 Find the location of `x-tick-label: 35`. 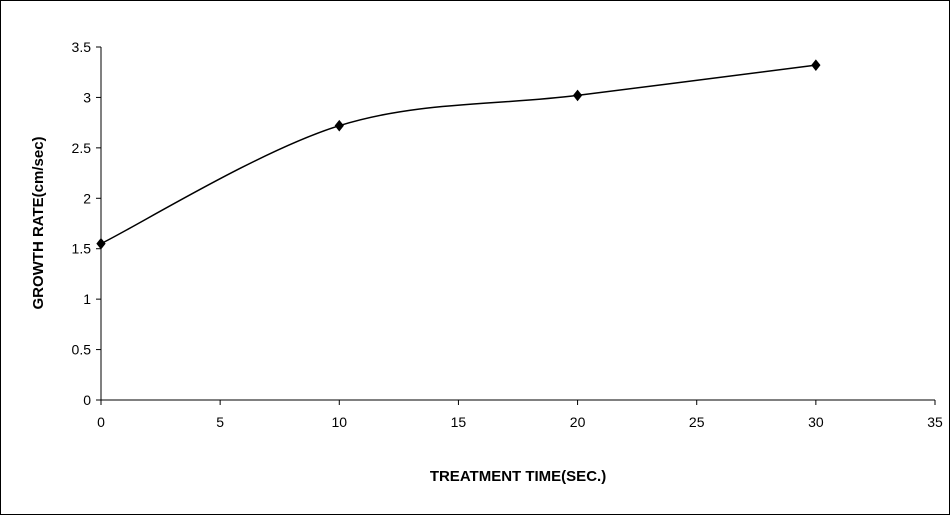

x-tick-label: 35 is located at coordinates (935, 422).